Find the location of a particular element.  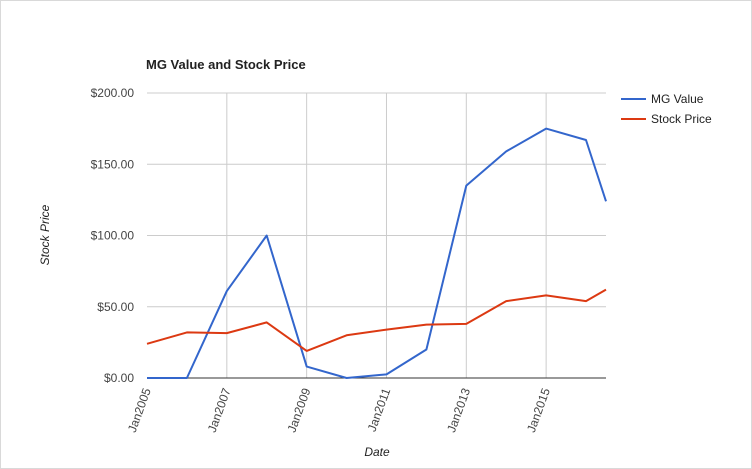

y-tick-label: $100.00 is located at coordinates (113, 236).